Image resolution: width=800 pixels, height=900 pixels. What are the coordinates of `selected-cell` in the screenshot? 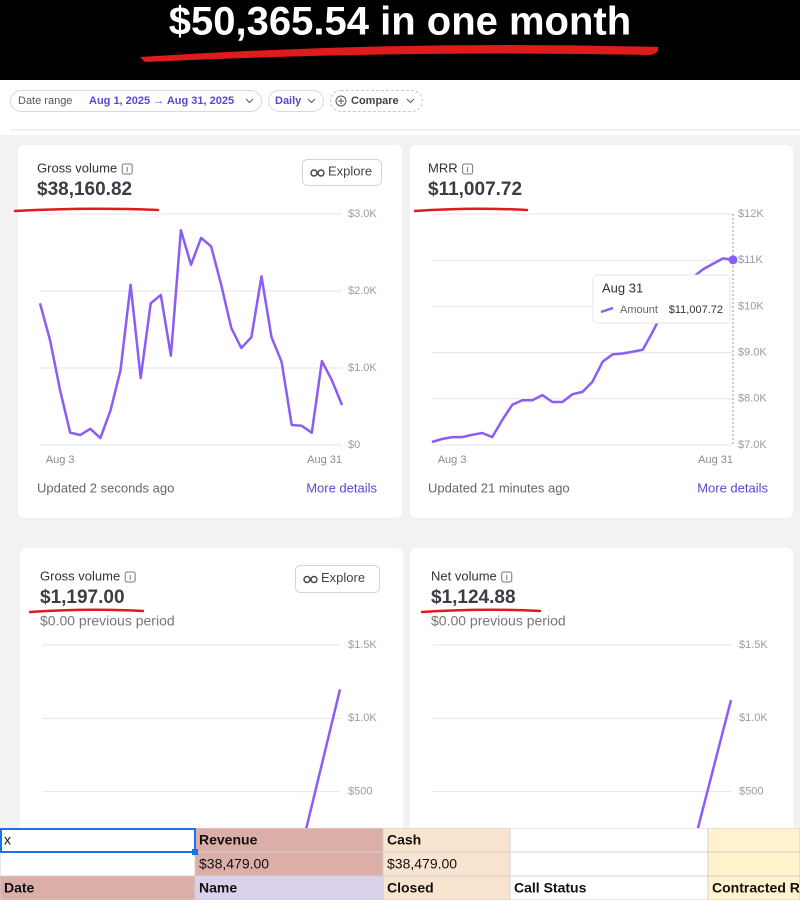 It's located at (98, 840).